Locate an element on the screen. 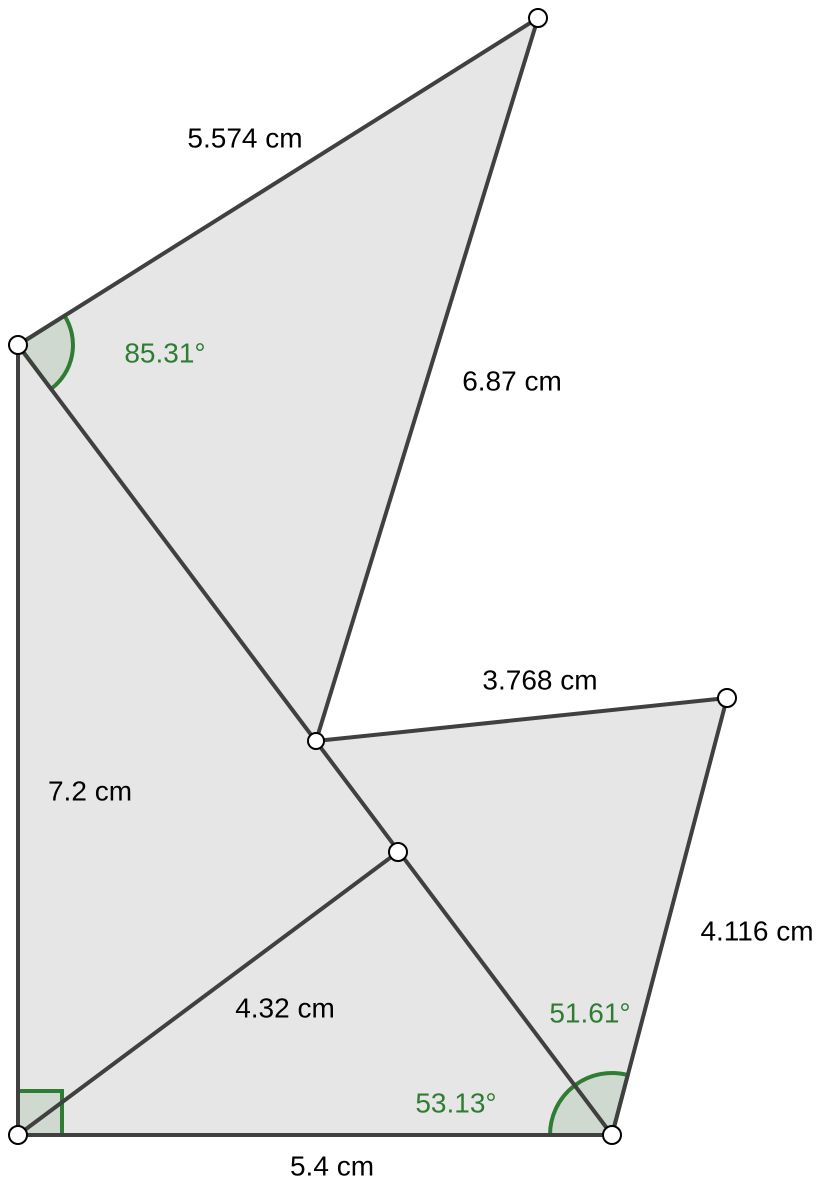 This screenshot has width=827, height=1189. angle-label: 53.13° is located at coordinates (455, 1102).